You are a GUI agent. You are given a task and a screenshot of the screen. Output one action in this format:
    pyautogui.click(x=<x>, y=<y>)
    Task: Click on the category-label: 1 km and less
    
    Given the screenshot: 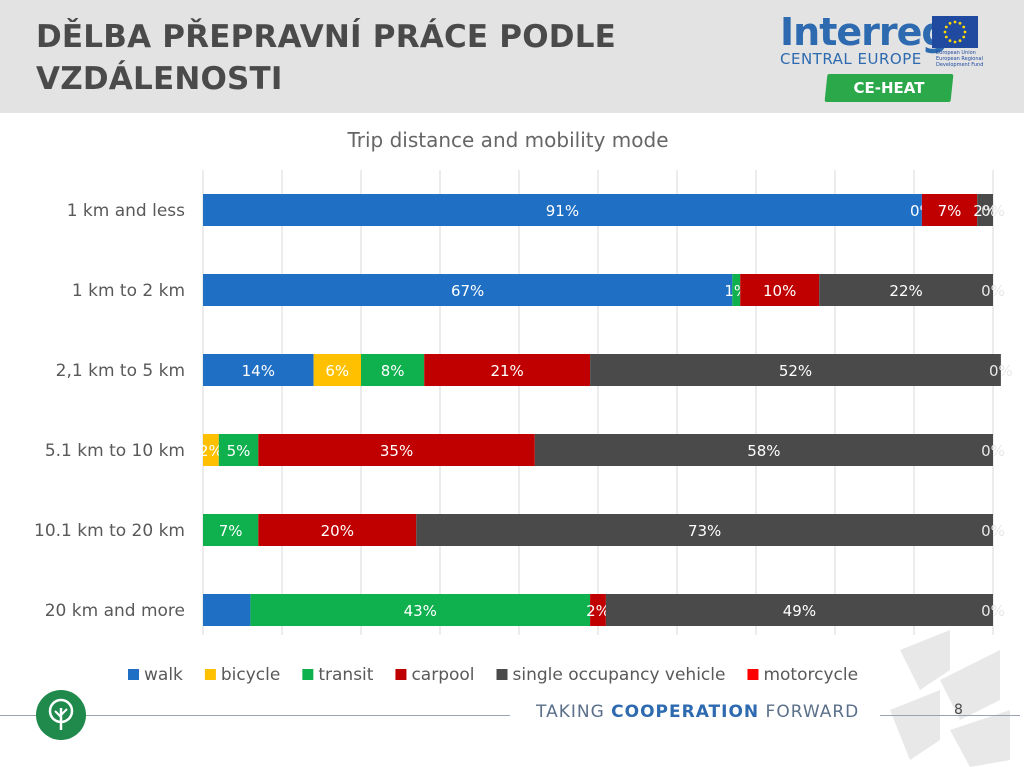 What is the action you would take?
    pyautogui.click(x=126, y=211)
    